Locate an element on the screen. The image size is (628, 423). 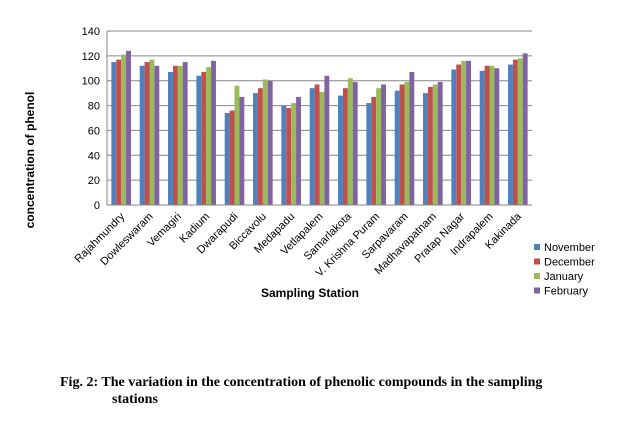
y-tick-label: 20 is located at coordinates (94, 181).